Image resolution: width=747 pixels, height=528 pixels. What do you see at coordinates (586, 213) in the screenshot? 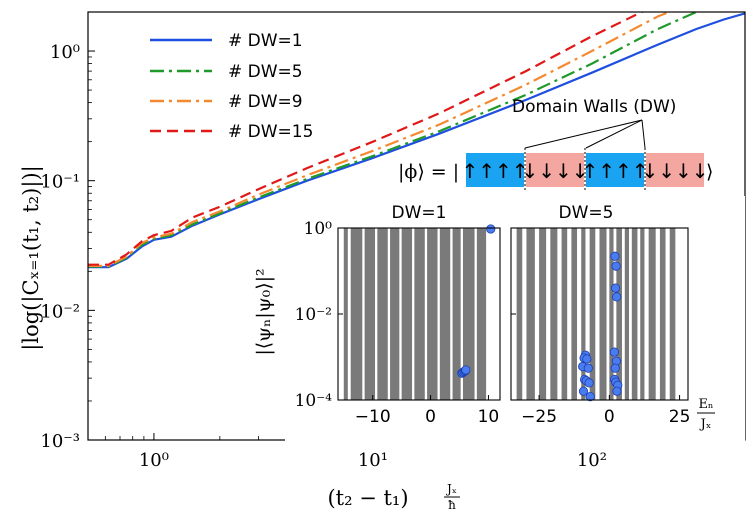
I see `inset2-title: DW=5` at bounding box center [586, 213].